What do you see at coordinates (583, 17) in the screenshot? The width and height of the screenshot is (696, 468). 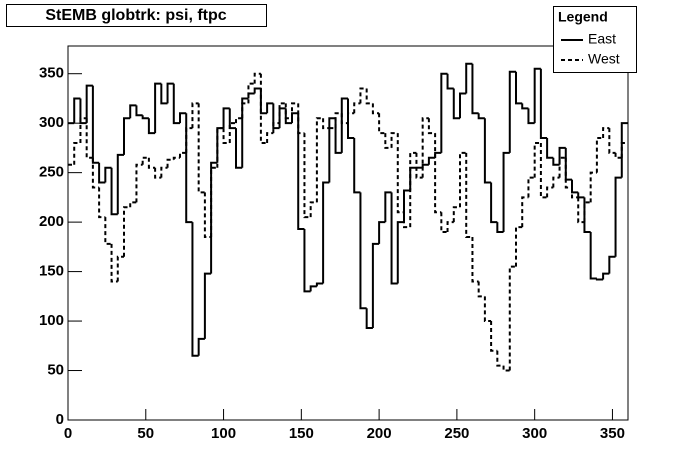 I see `legend-title: Legend` at bounding box center [583, 17].